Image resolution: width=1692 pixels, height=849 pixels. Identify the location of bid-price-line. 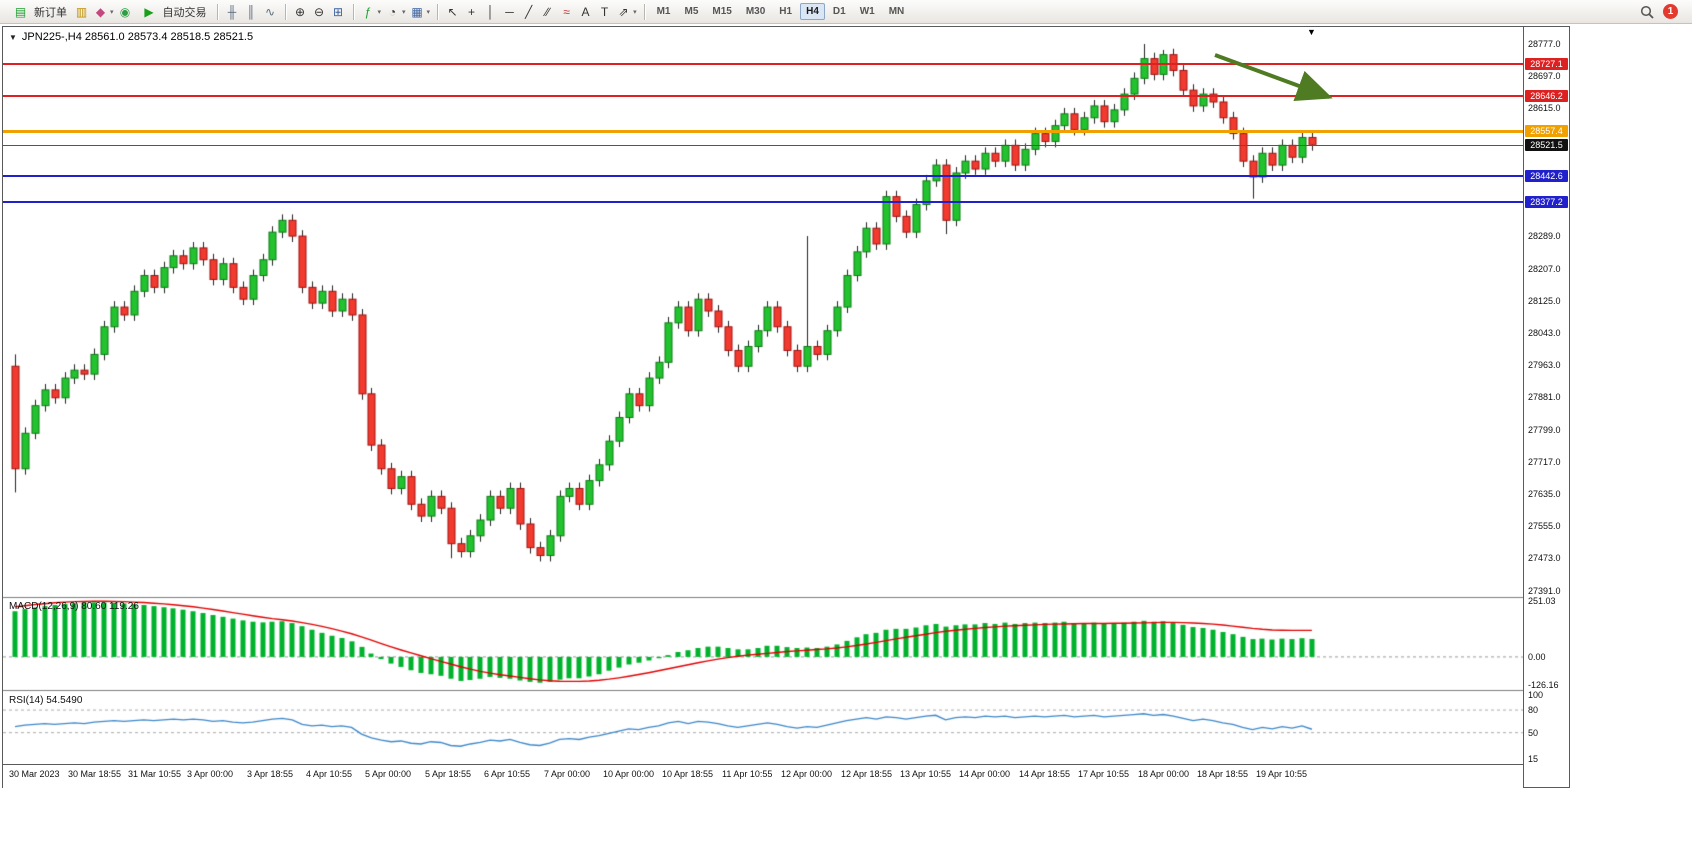
(763, 145).